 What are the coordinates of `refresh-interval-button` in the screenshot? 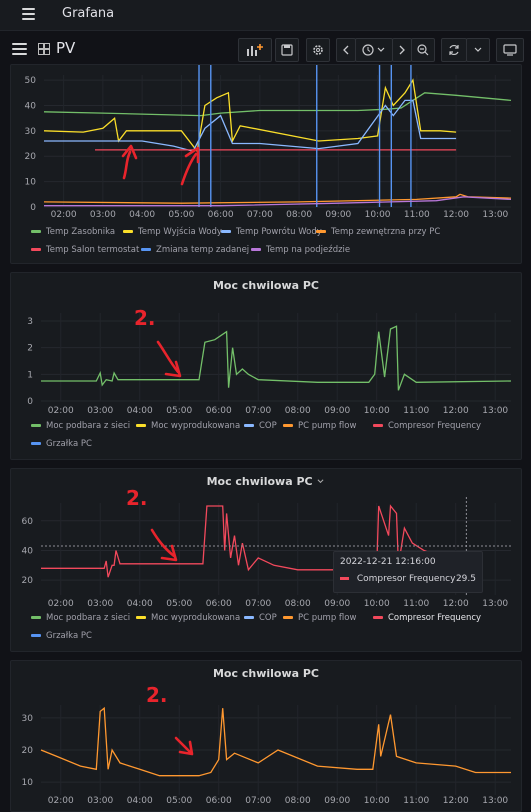 It's located at (478, 50).